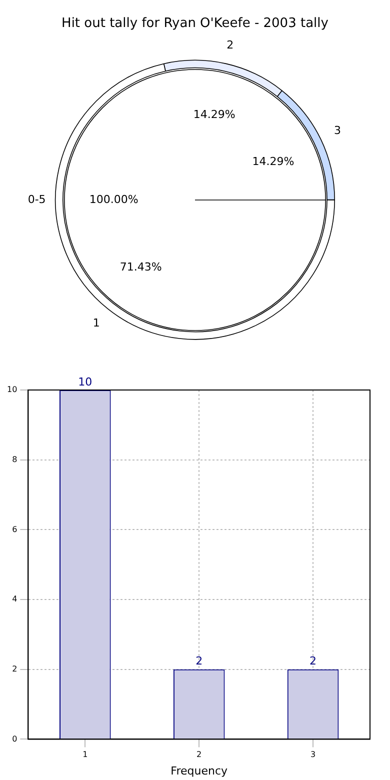 This screenshot has height=780, width=390. Describe the element at coordinates (141, 267) in the screenshot. I see `data-label: 71.43%` at that location.